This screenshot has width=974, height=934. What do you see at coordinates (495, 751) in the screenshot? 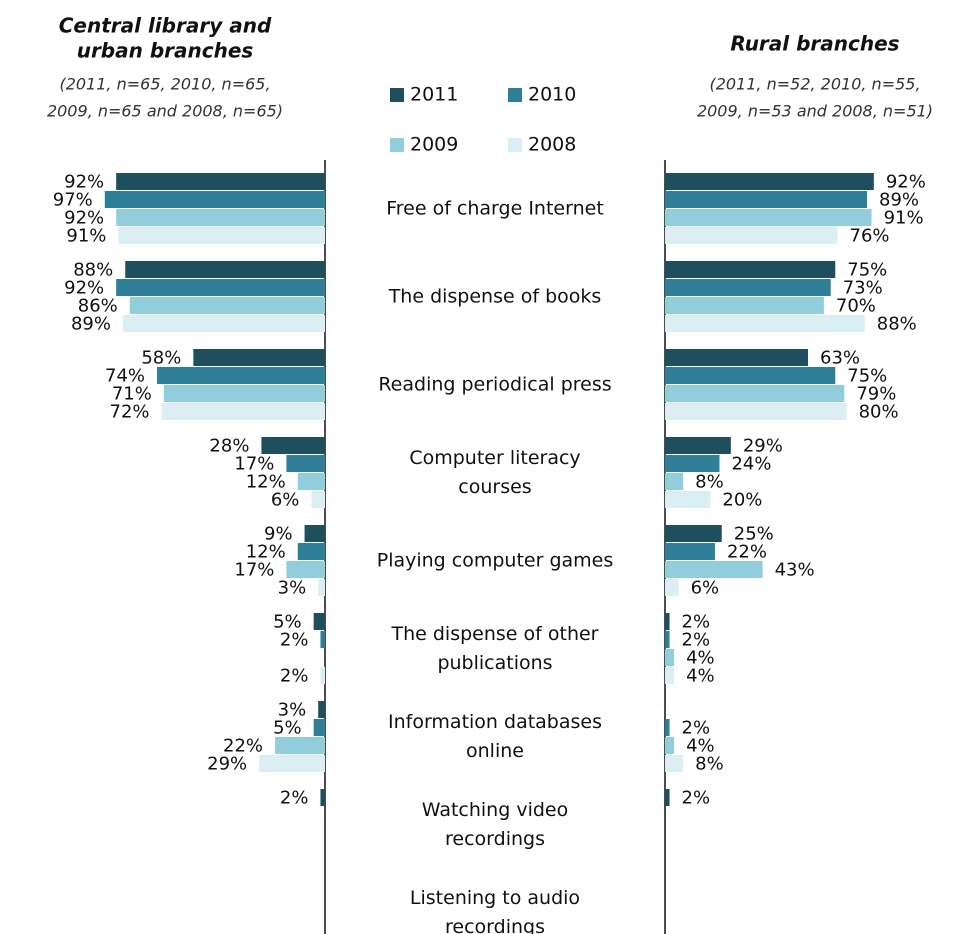
I see `category-label: online` at bounding box center [495, 751].